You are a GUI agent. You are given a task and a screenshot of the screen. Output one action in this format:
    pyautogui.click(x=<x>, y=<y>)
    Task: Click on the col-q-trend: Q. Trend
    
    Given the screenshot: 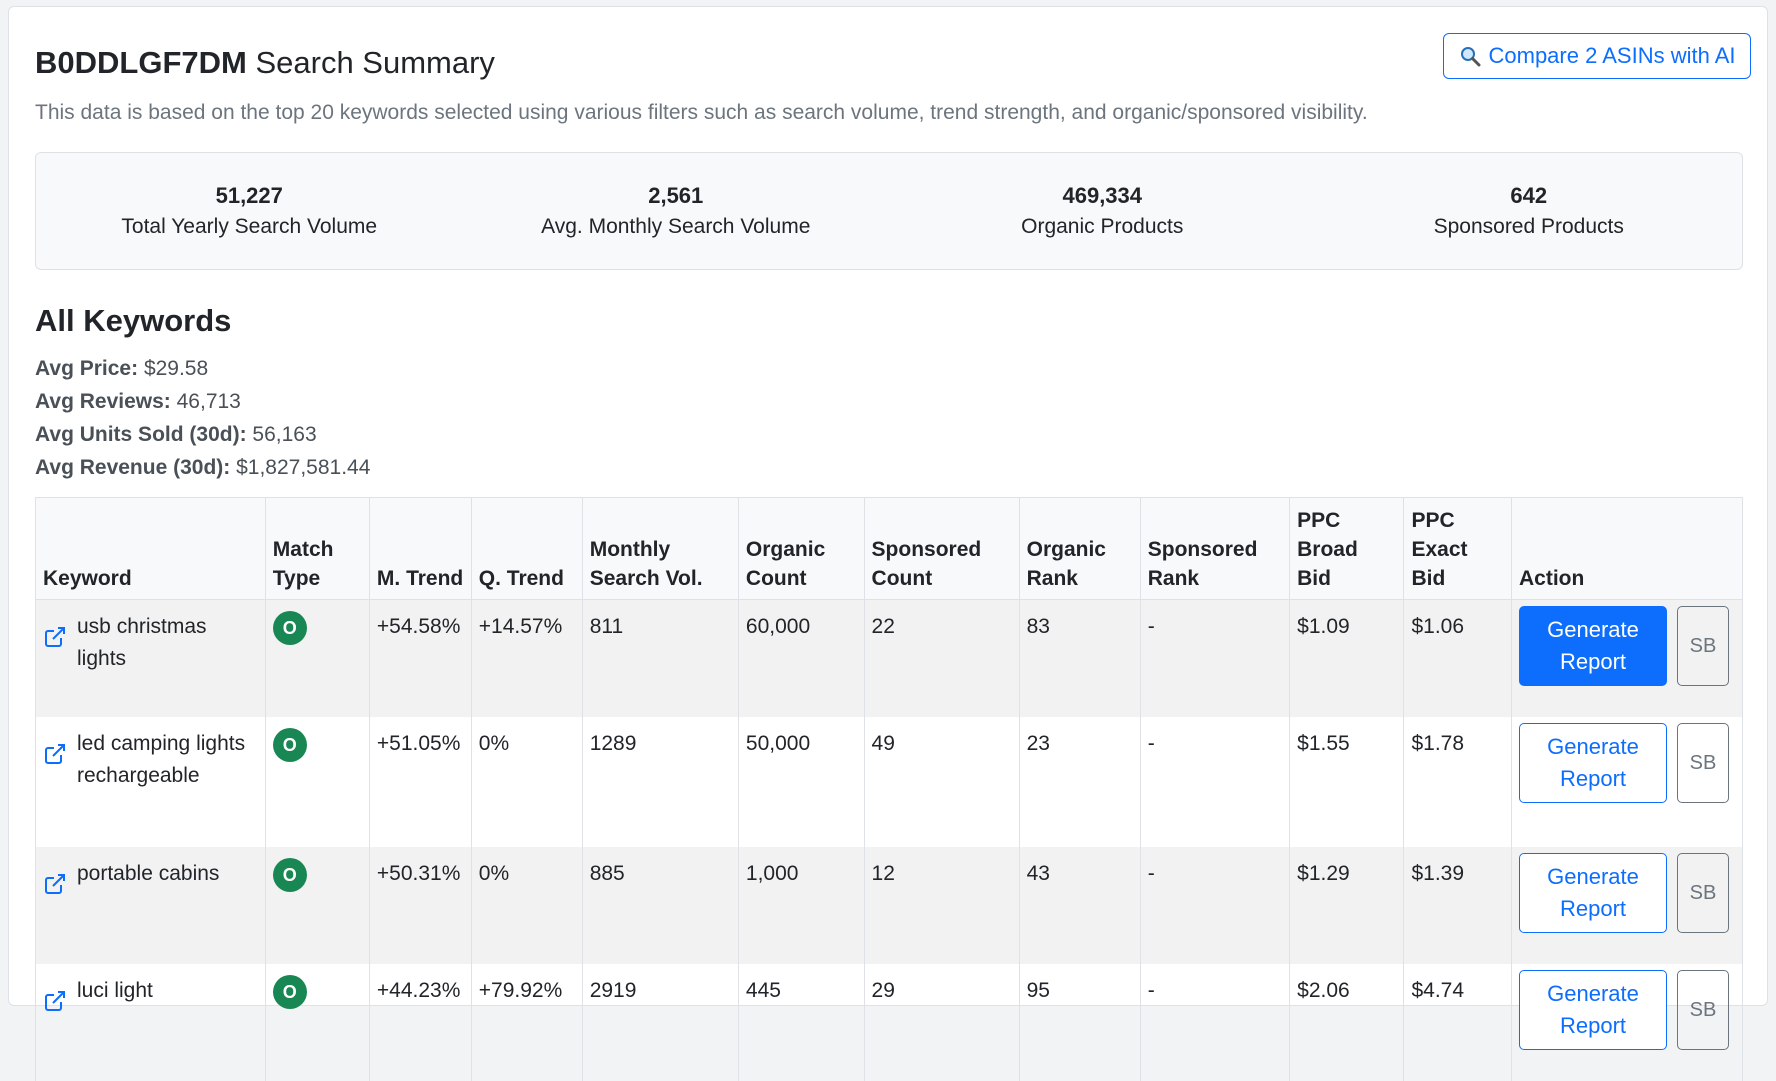 What is the action you would take?
    pyautogui.click(x=526, y=548)
    